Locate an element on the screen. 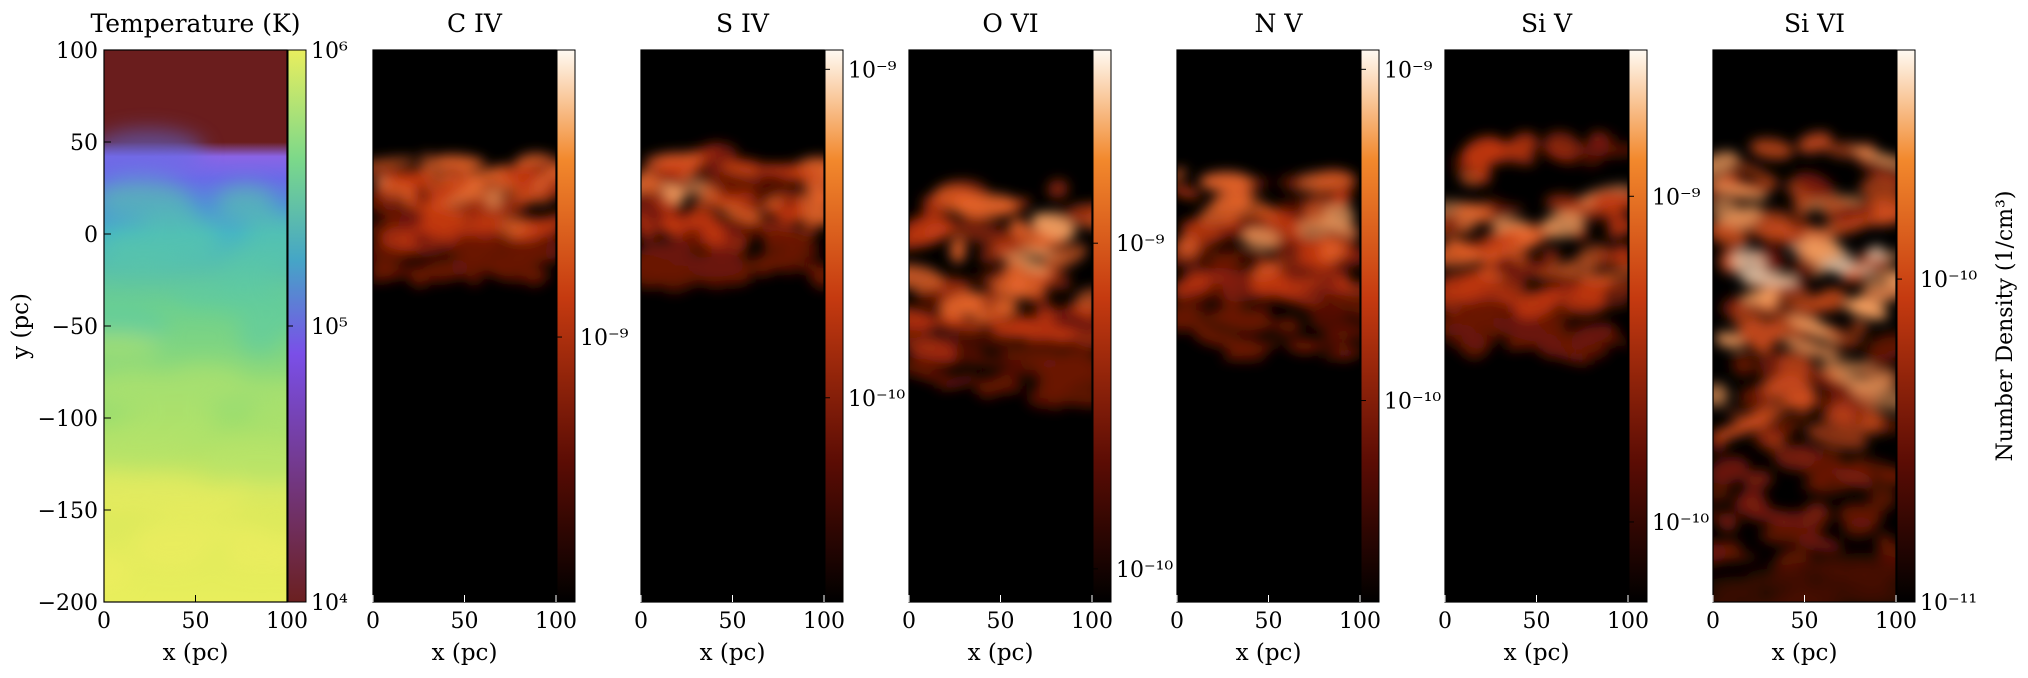  colorbar-tick-label: 10⁻⁹ is located at coordinates (604, 338).